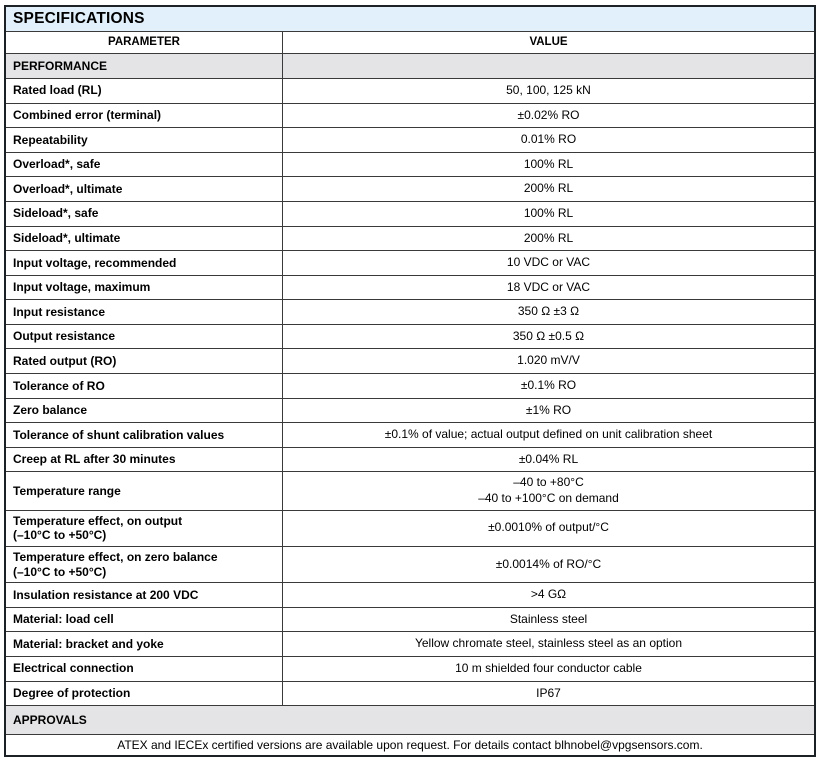 This screenshot has width=820, height=762. What do you see at coordinates (548, 667) in the screenshot?
I see `value-cell: 10 m shielded four conductor cable` at bounding box center [548, 667].